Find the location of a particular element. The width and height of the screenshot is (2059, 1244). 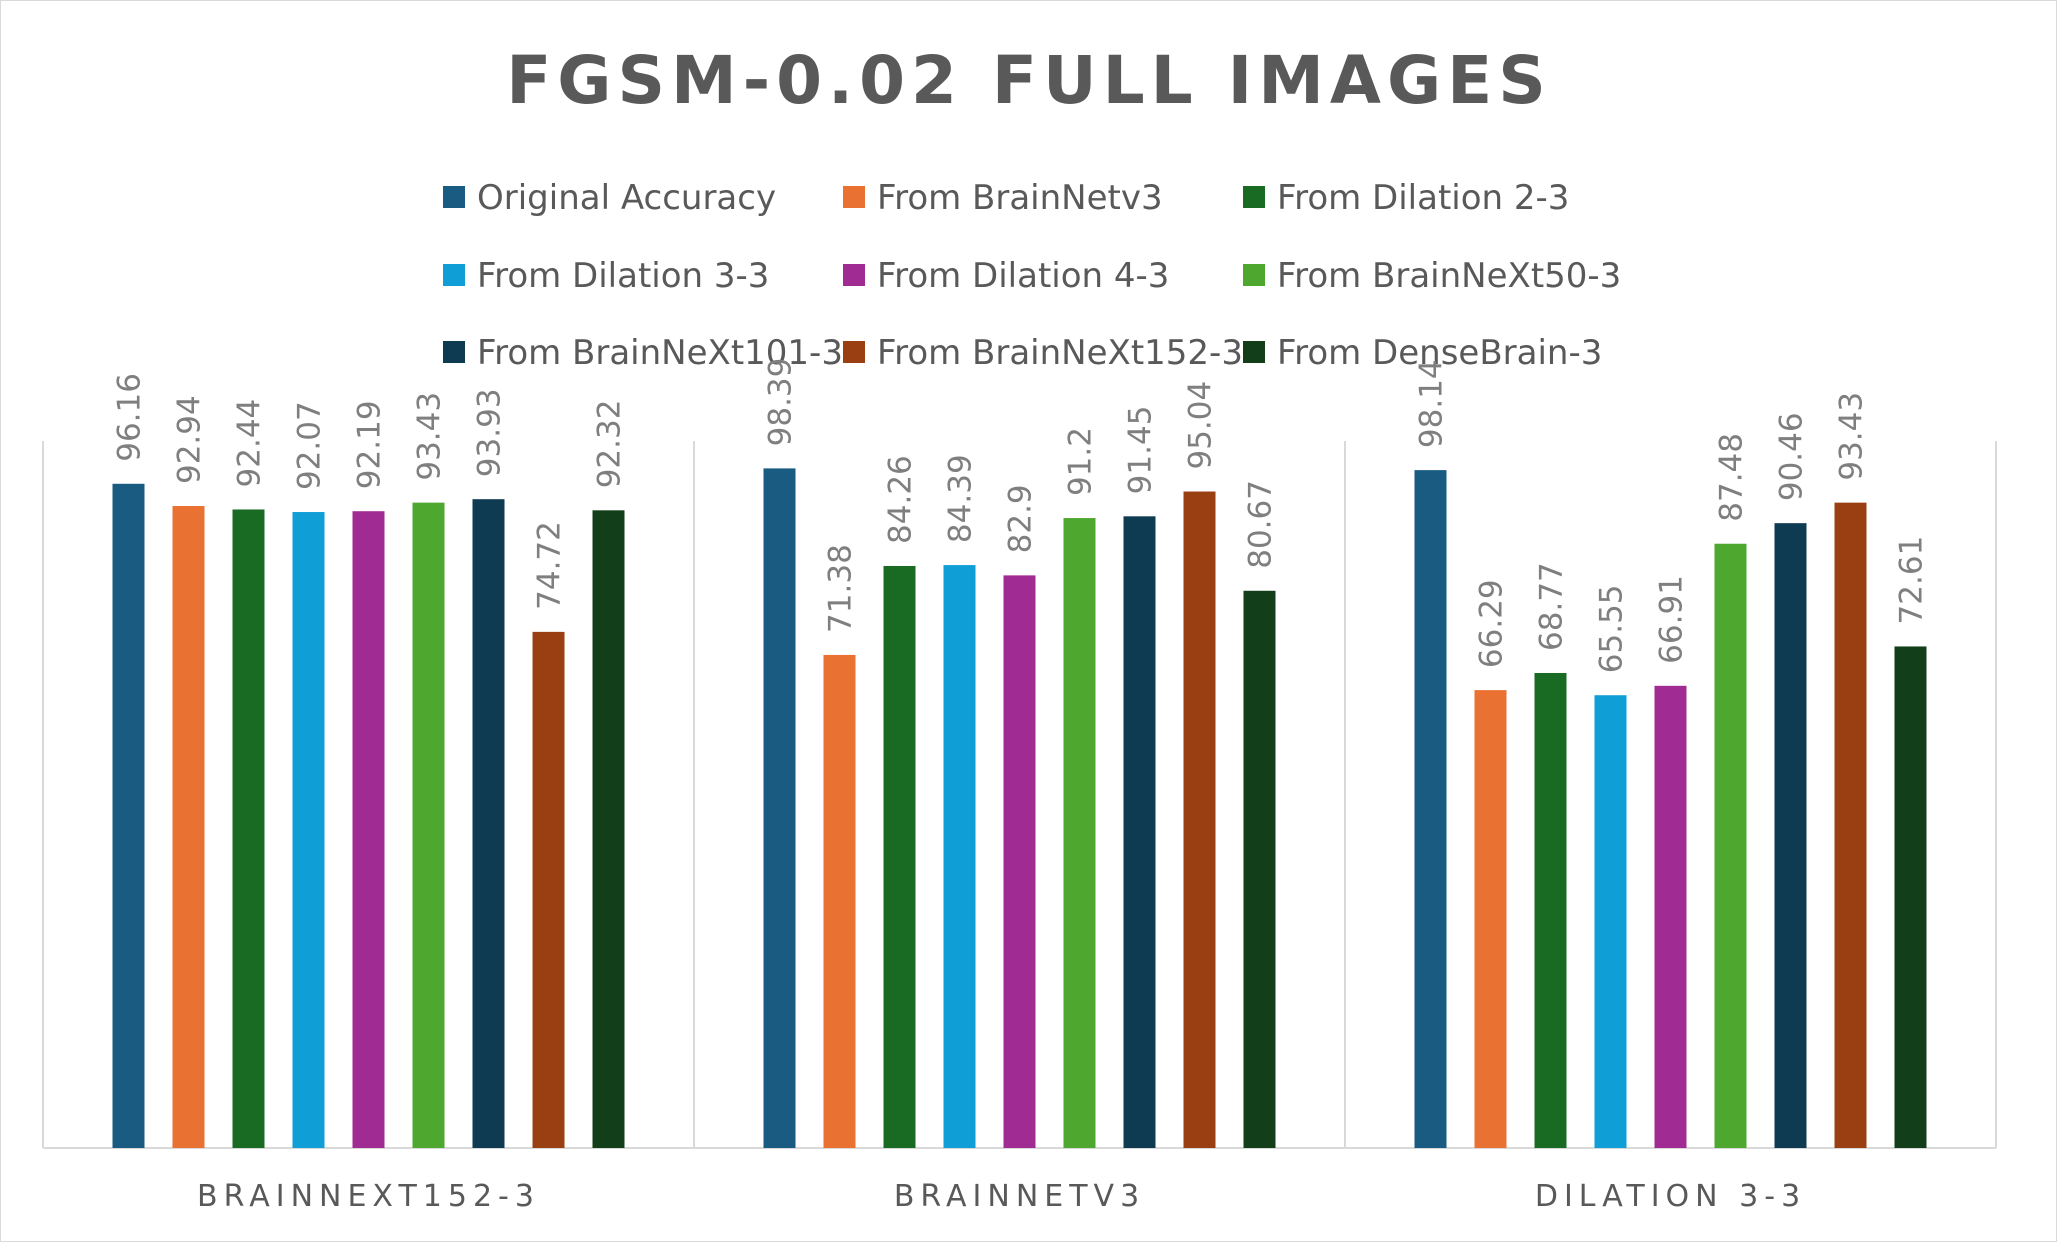

category-axis: BRAINNEXT152-3 BRAINNETV3 DILATION 3-3 is located at coordinates (1001, 1196).